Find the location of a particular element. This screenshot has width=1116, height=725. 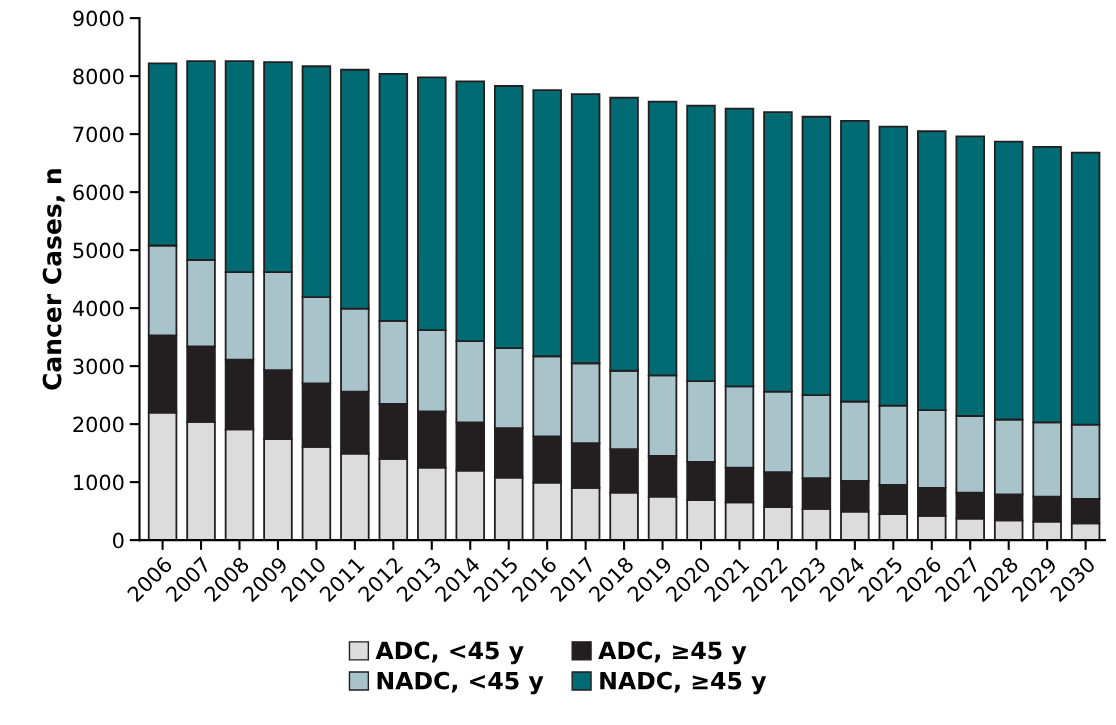

y-tick-label: 0 is located at coordinates (118, 540).